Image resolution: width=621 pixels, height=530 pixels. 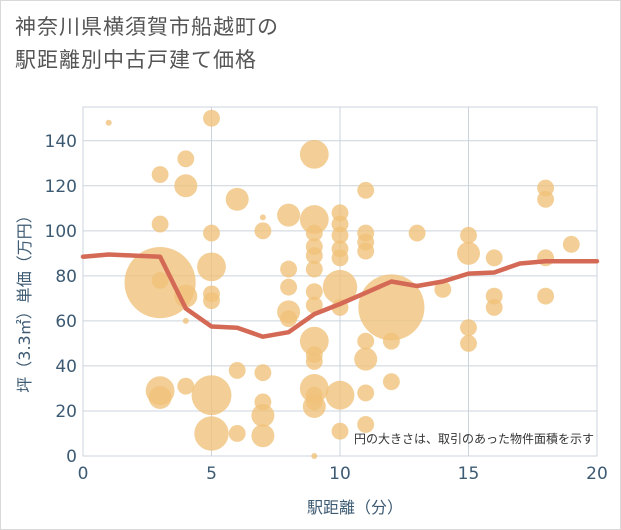 I want to click on y-tick-label: 0, so click(x=71, y=457).